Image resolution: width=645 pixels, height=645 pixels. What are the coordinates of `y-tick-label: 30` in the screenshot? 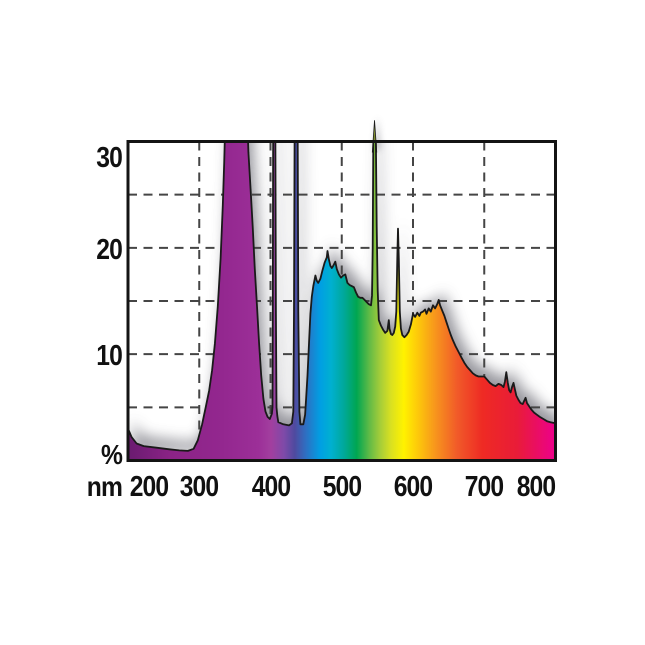 It's located at (109, 157).